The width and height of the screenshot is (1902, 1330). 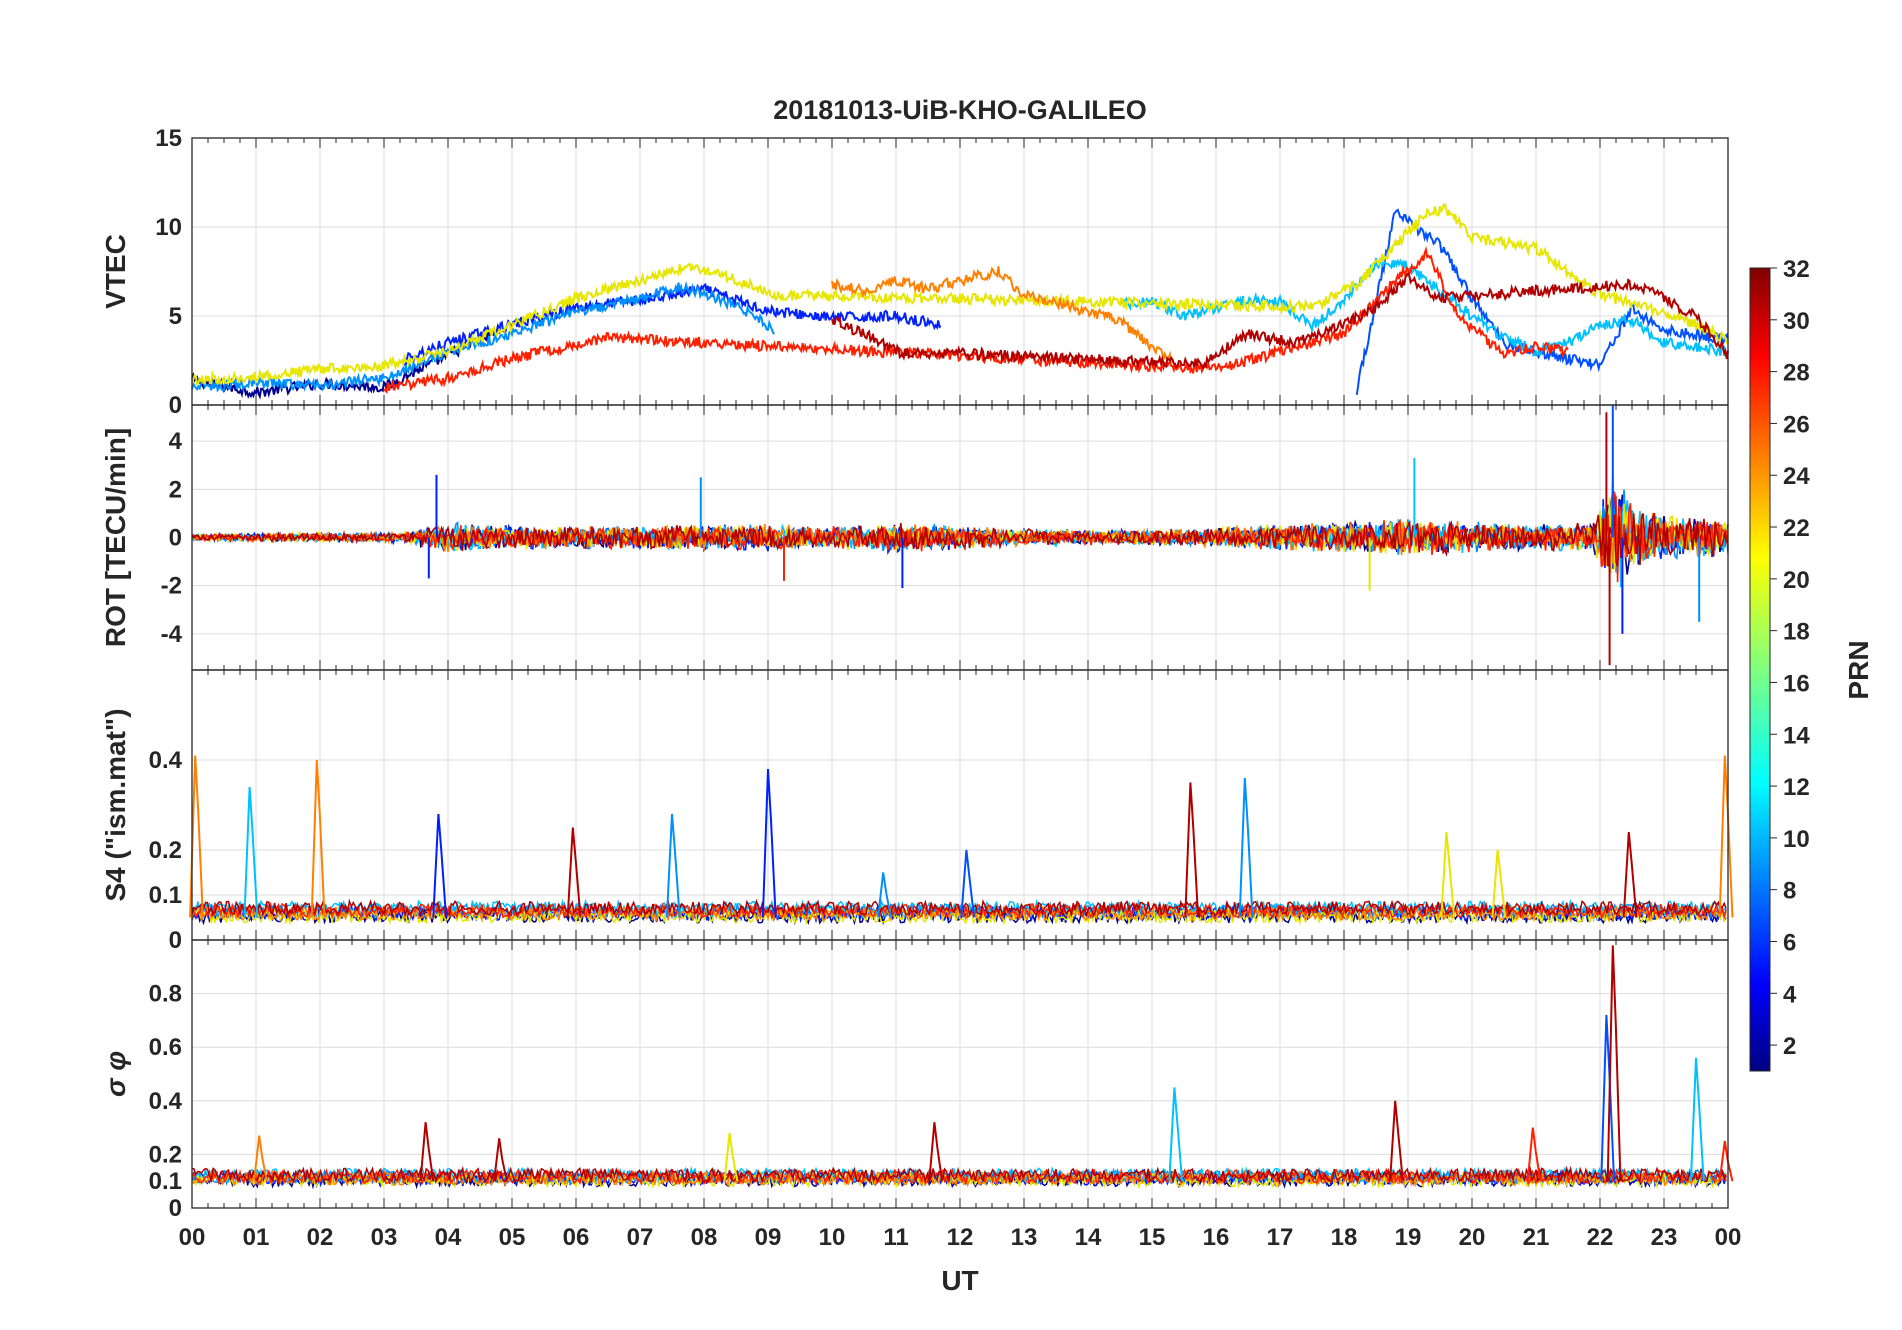 What do you see at coordinates (1280, 1237) in the screenshot?
I see `x-tick-label: 17` at bounding box center [1280, 1237].